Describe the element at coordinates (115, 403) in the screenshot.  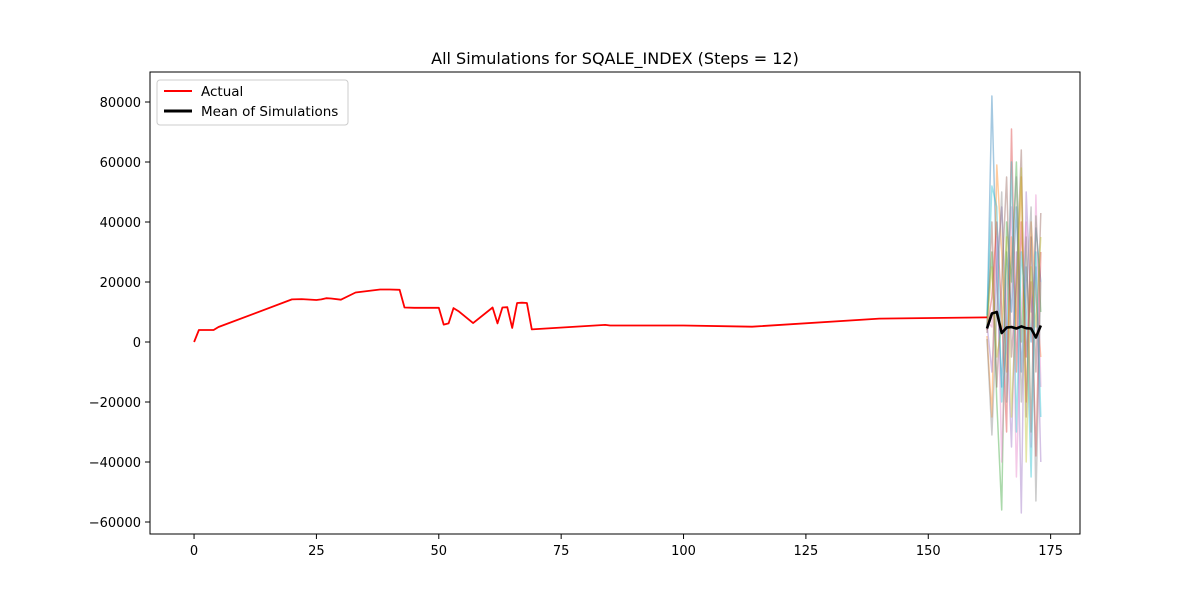
I see `y-tick-label: −20000` at that location.